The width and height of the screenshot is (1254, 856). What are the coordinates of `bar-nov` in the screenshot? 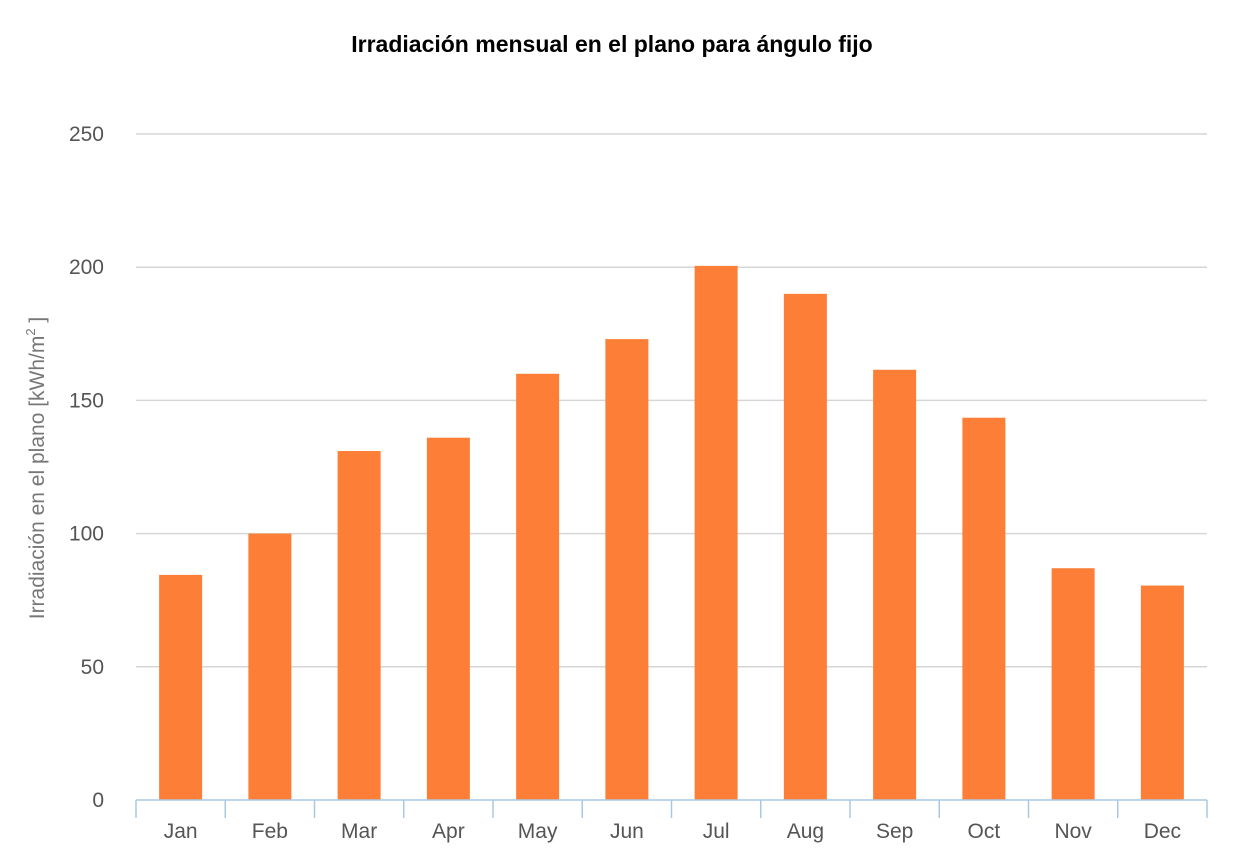 It's located at (1073, 684).